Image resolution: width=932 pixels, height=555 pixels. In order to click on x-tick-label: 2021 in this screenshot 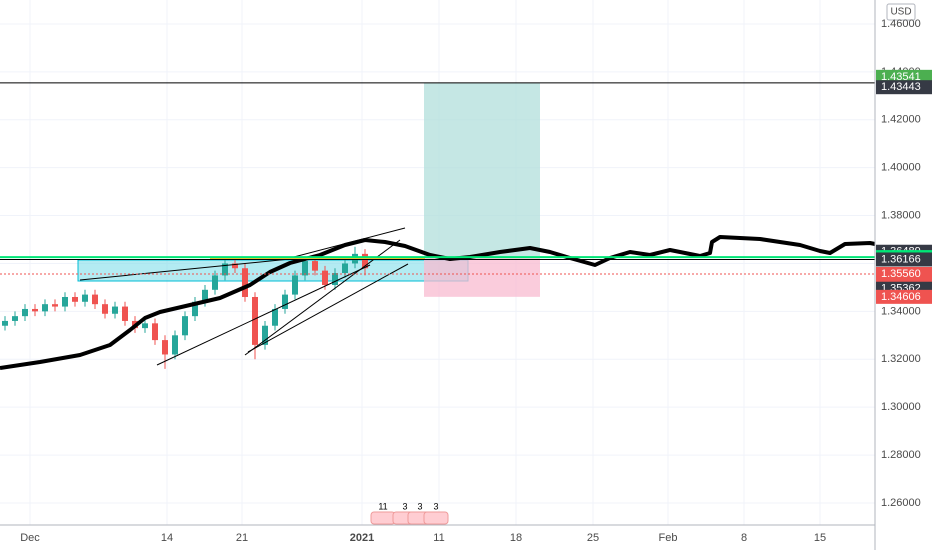, I will do `click(362, 538)`.